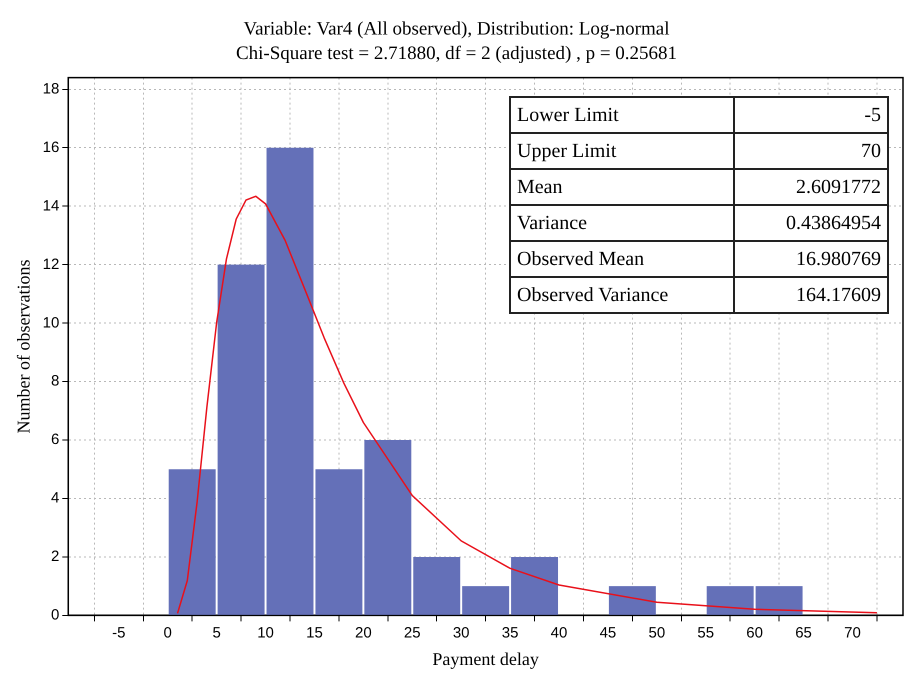 This screenshot has width=905, height=681. What do you see at coordinates (24, 347) in the screenshot?
I see `y-axis-title: Number of observations` at bounding box center [24, 347].